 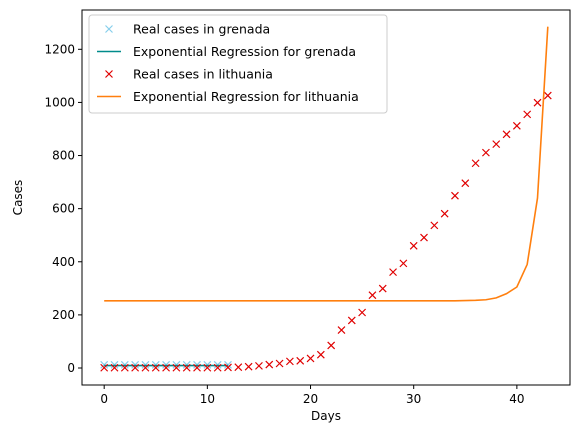 I want to click on legend-box, so click(x=238, y=64).